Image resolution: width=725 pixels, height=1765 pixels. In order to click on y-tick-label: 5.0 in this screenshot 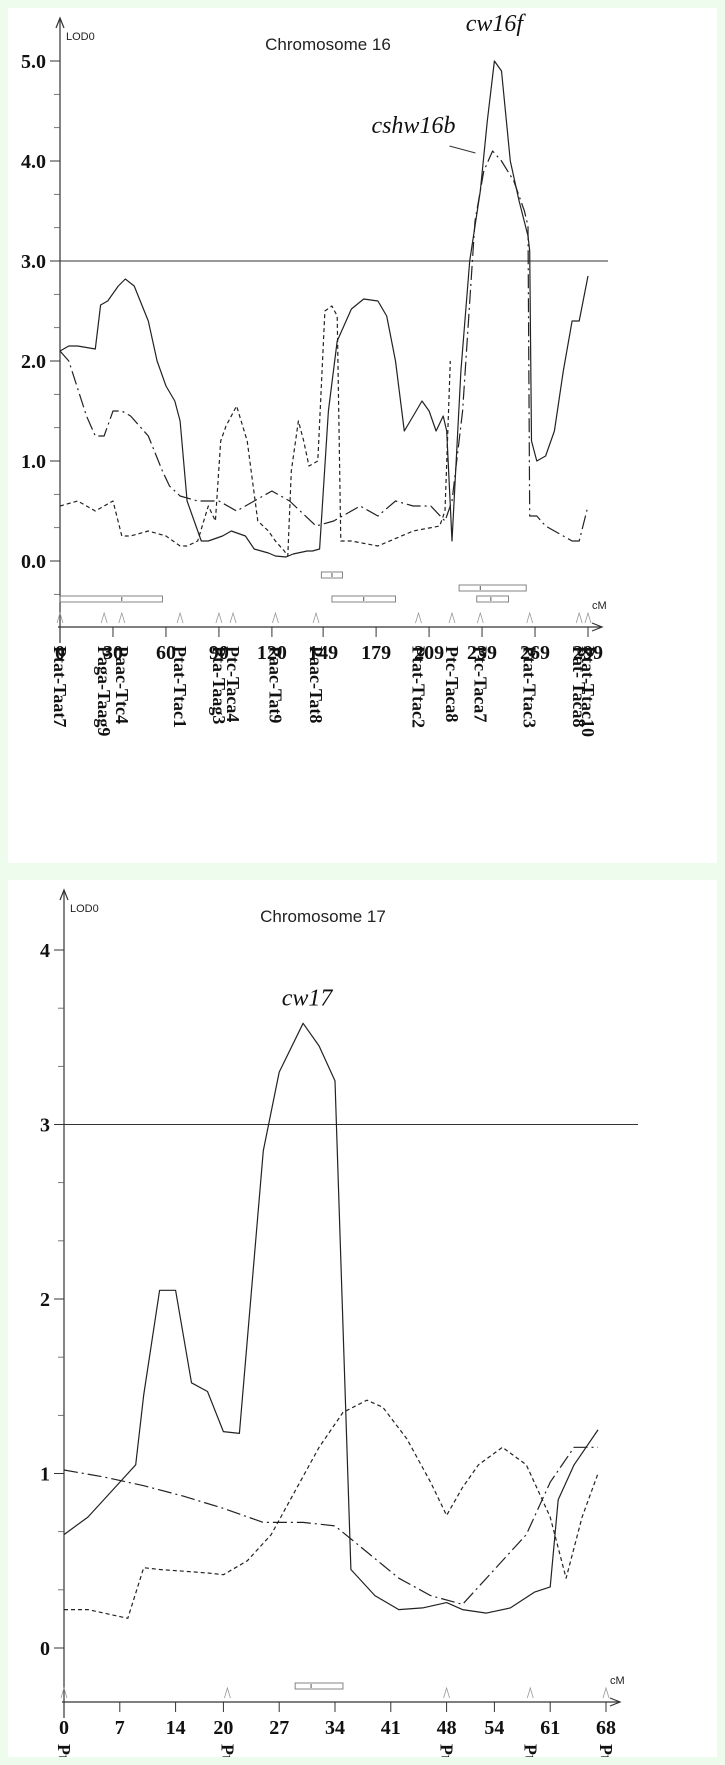, I will do `click(33, 62)`.